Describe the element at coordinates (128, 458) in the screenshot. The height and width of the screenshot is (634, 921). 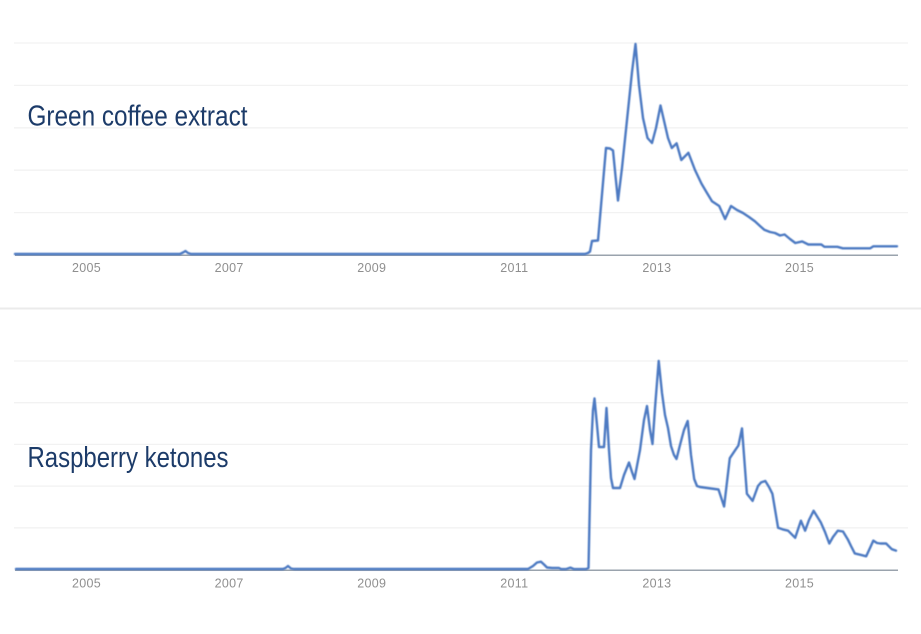
I see `svg-text: Raspberry ketones` at that location.